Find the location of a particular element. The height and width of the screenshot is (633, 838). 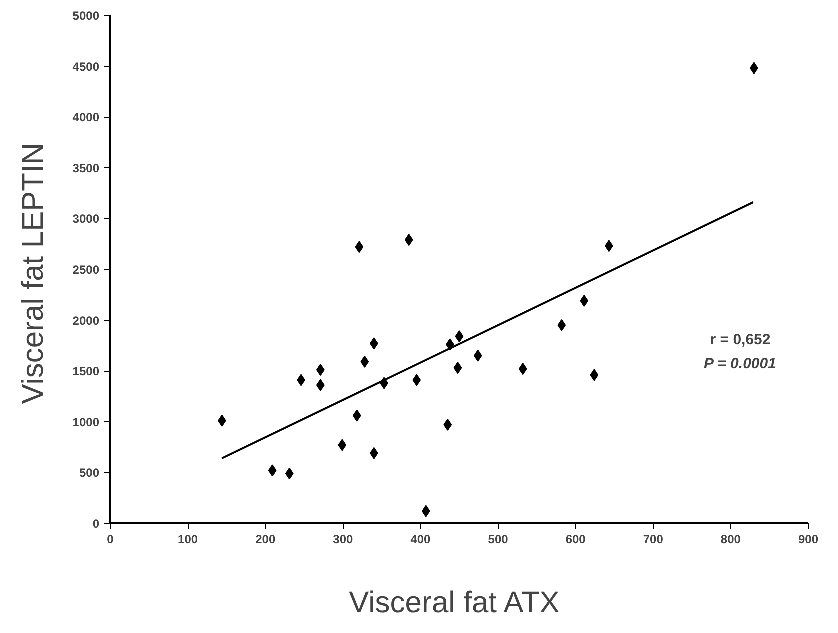

x-axis-title: Visceral fat ATX is located at coordinates (454, 603).